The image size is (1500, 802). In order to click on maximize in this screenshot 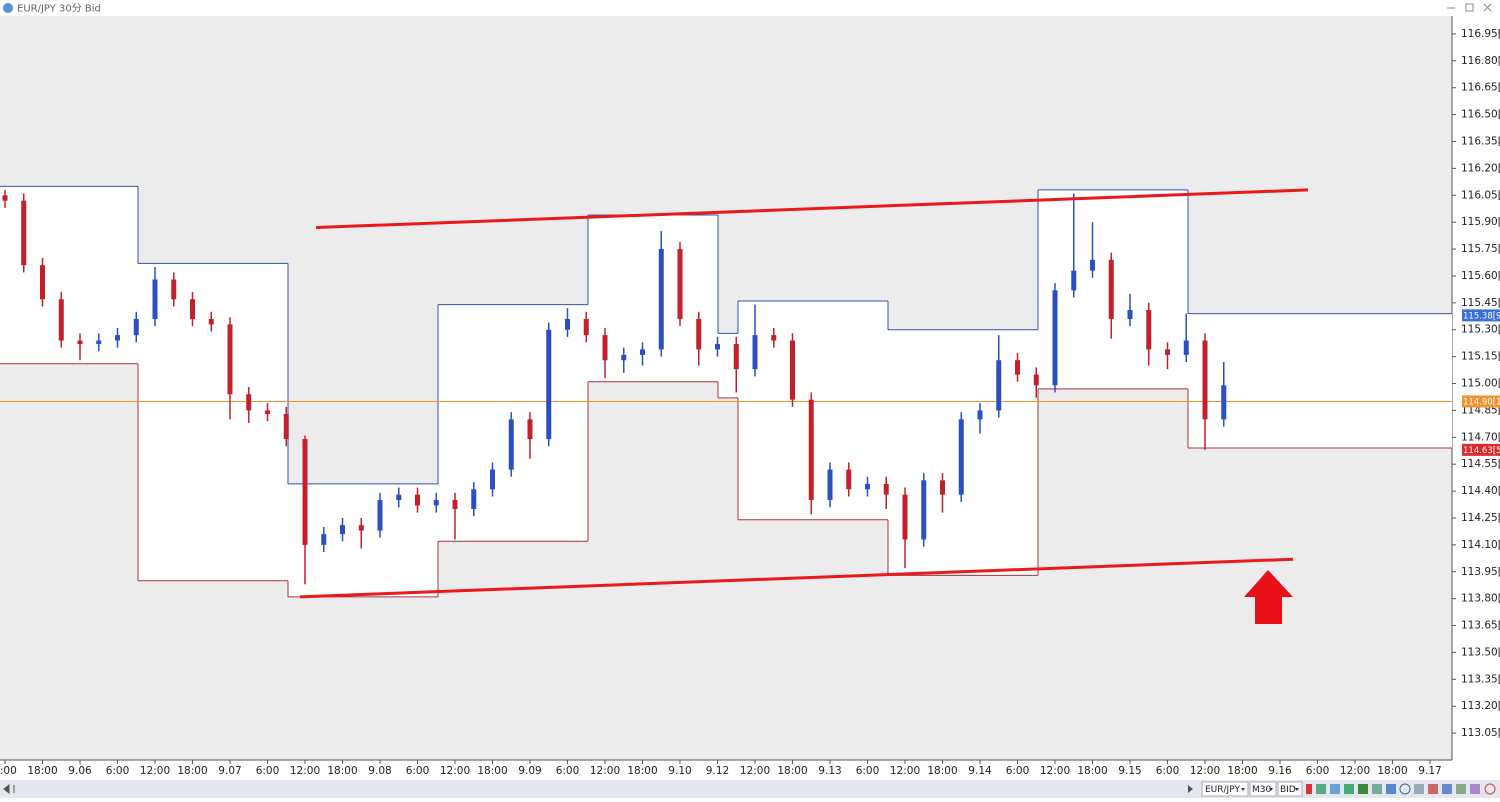, I will do `click(1469, 7)`.